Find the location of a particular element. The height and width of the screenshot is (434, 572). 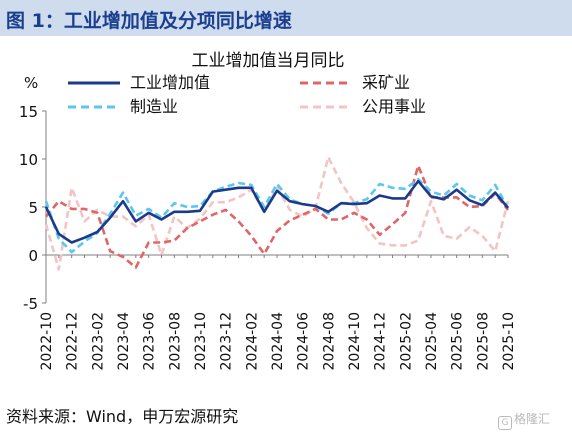

legend-label: 工业增加值 is located at coordinates (170, 82).